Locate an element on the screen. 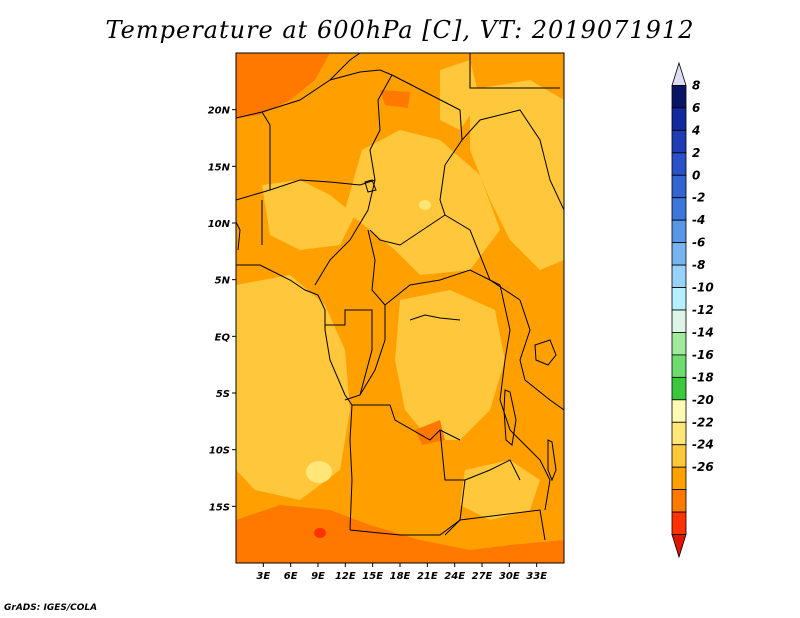 The width and height of the screenshot is (800, 618). lon-tick-label: 9E is located at coordinates (318, 576).